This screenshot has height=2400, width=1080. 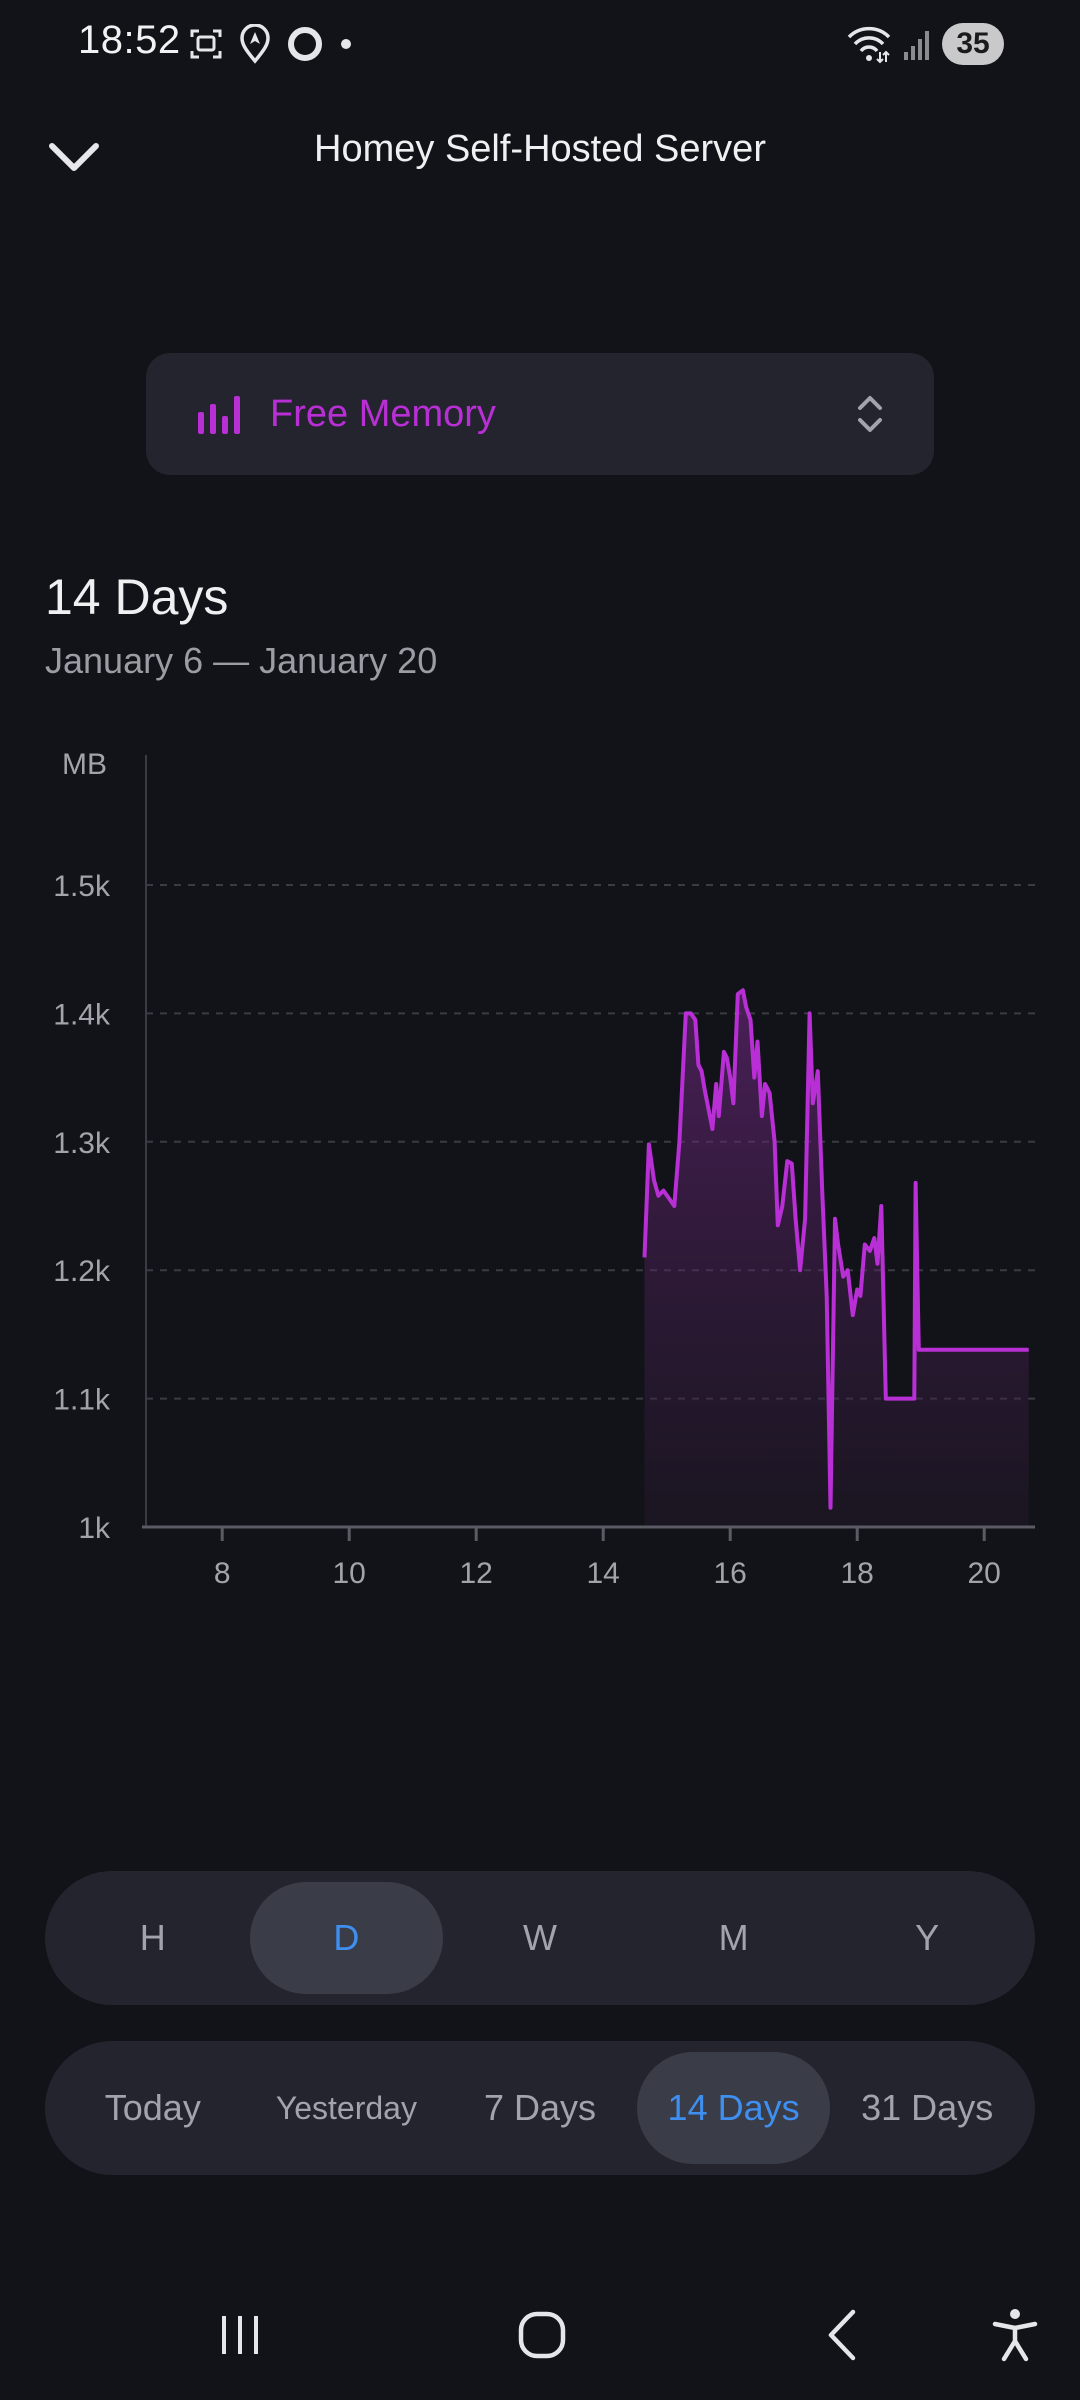 I want to click on screenshot-icon, so click(x=206, y=44).